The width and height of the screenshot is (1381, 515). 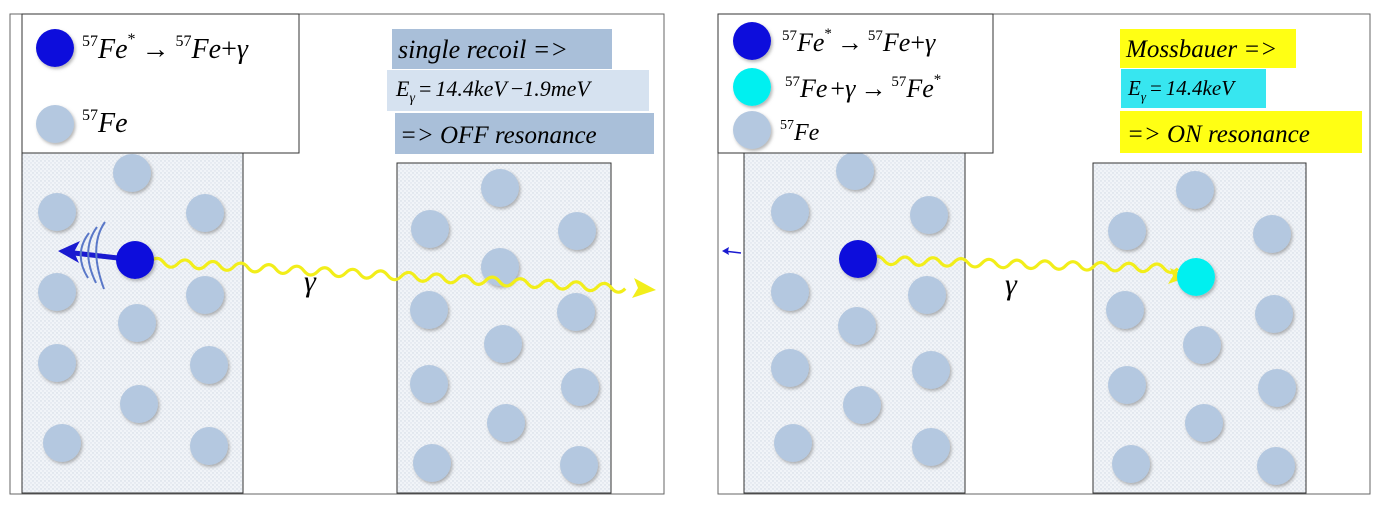 I want to click on right-energy-label: Eγ = 14.4keV, so click(x=1181, y=90).